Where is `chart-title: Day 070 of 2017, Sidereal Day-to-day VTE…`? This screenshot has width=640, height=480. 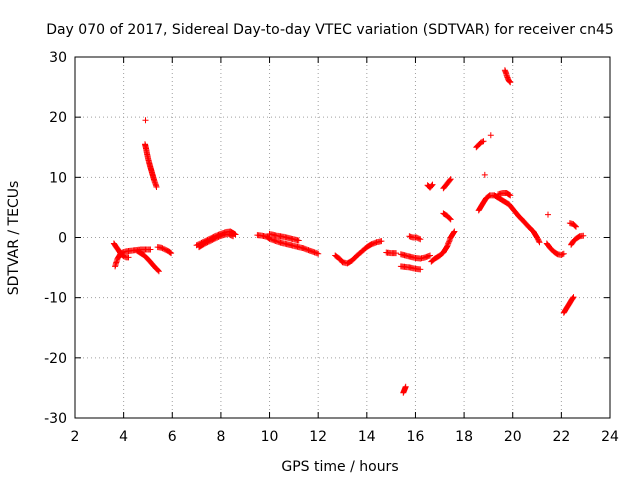 chart-title: Day 070 of 2017, Sidereal Day-to-day VTE… is located at coordinates (330, 30).